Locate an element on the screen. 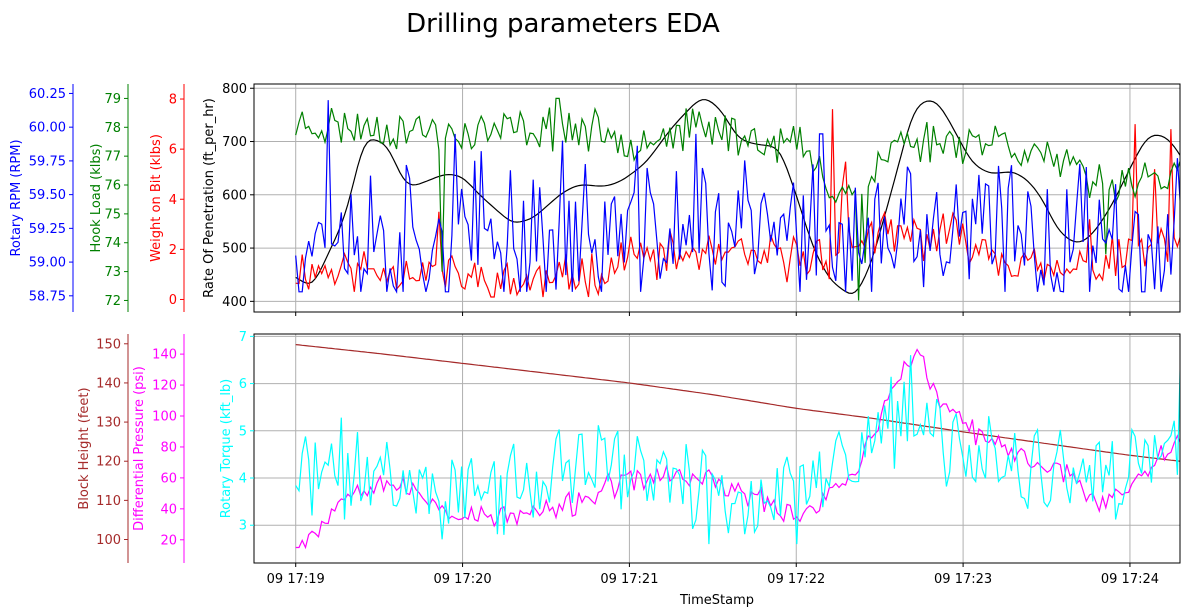  x-tick-label: 09 17:23 is located at coordinates (963, 579).